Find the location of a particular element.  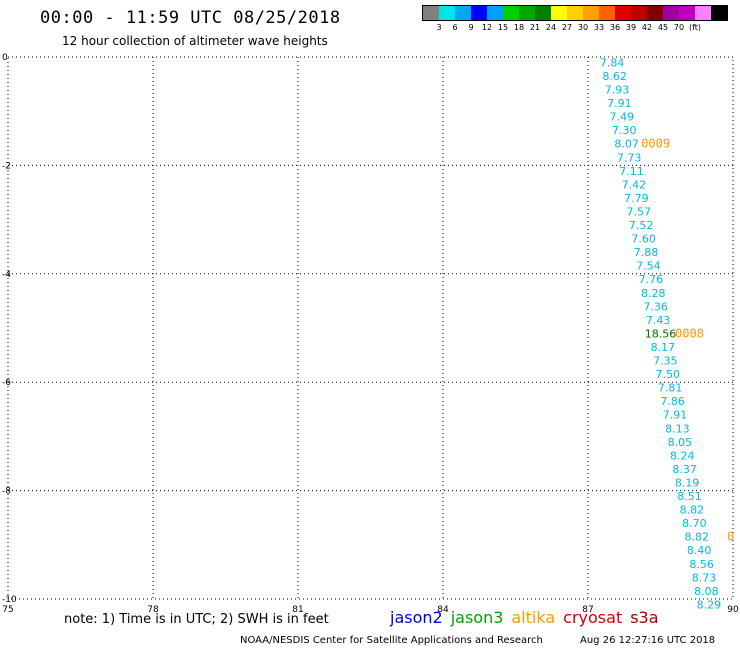

wave-height-value: 8.08 is located at coordinates (706, 591).